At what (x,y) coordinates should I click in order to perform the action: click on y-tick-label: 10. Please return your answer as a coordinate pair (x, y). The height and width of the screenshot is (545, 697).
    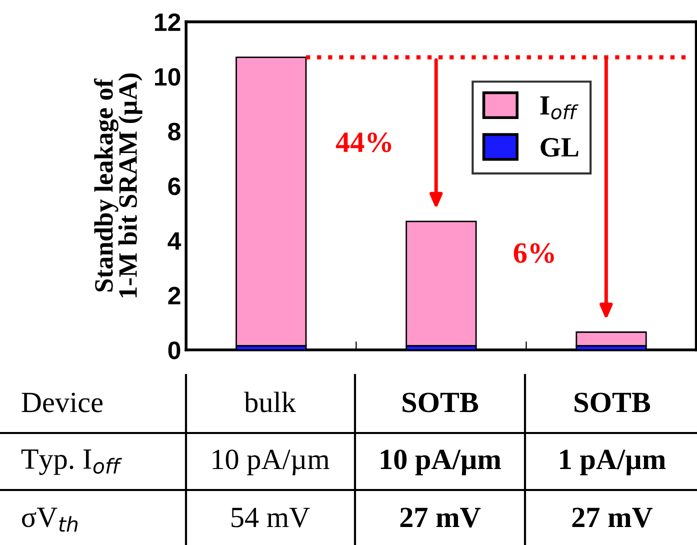
    Looking at the image, I should click on (167, 77).